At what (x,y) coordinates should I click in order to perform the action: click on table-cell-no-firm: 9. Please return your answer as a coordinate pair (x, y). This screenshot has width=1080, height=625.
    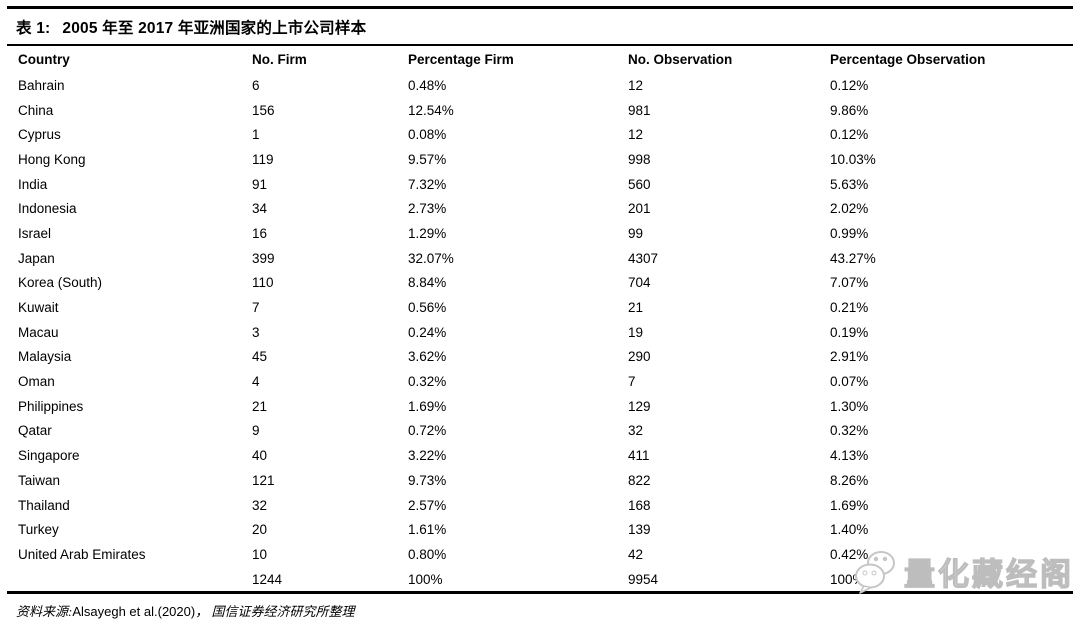
    Looking at the image, I should click on (256, 431).